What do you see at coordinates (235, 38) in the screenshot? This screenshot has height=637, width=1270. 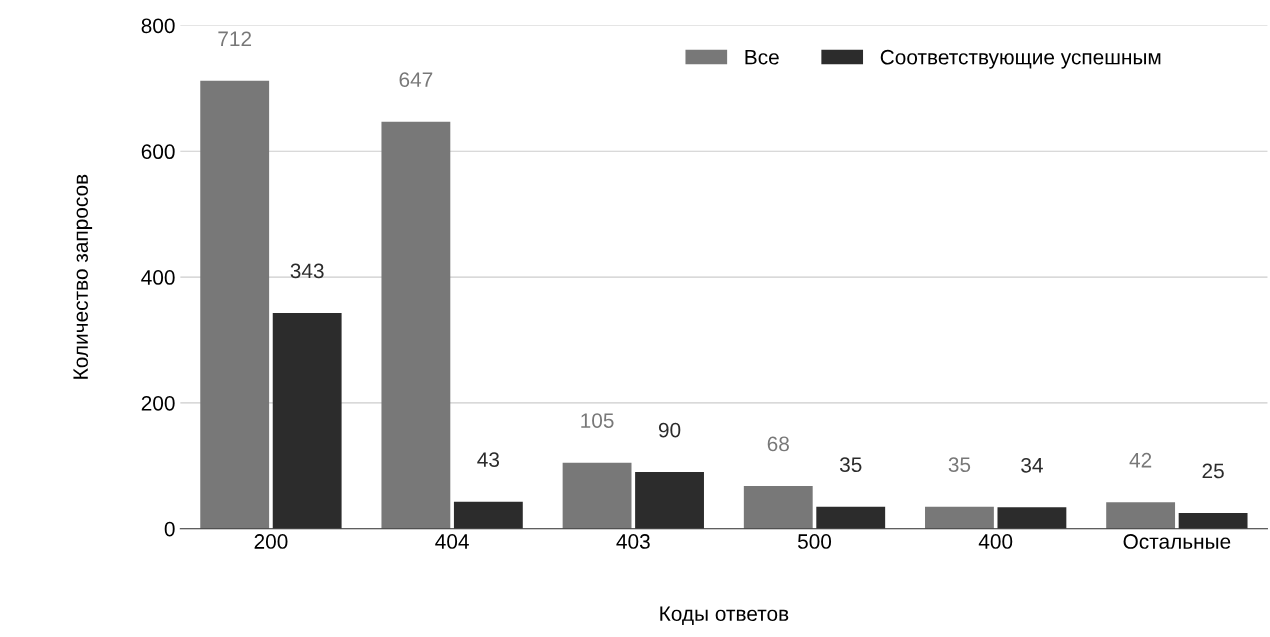 I see `data-label: 712` at bounding box center [235, 38].